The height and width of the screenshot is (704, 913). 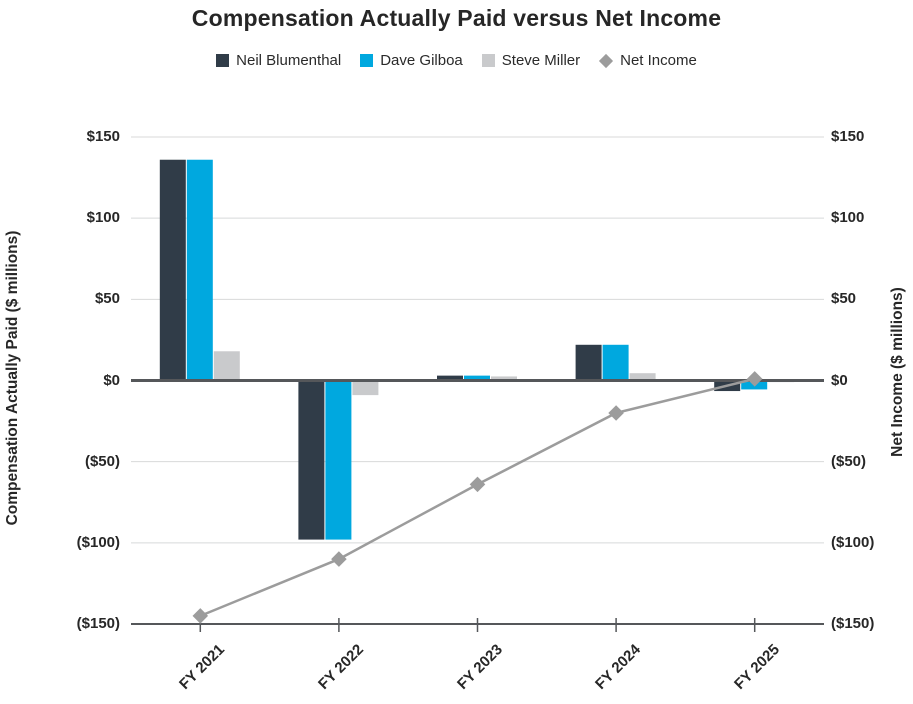 I want to click on left-axis-tick-label: $100, so click(x=103, y=218).